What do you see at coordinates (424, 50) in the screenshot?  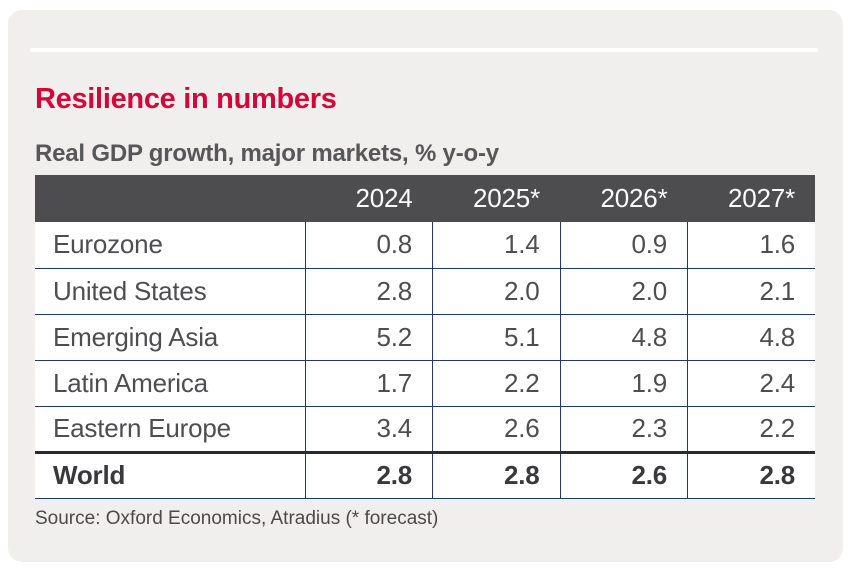 I see `top-divider` at bounding box center [424, 50].